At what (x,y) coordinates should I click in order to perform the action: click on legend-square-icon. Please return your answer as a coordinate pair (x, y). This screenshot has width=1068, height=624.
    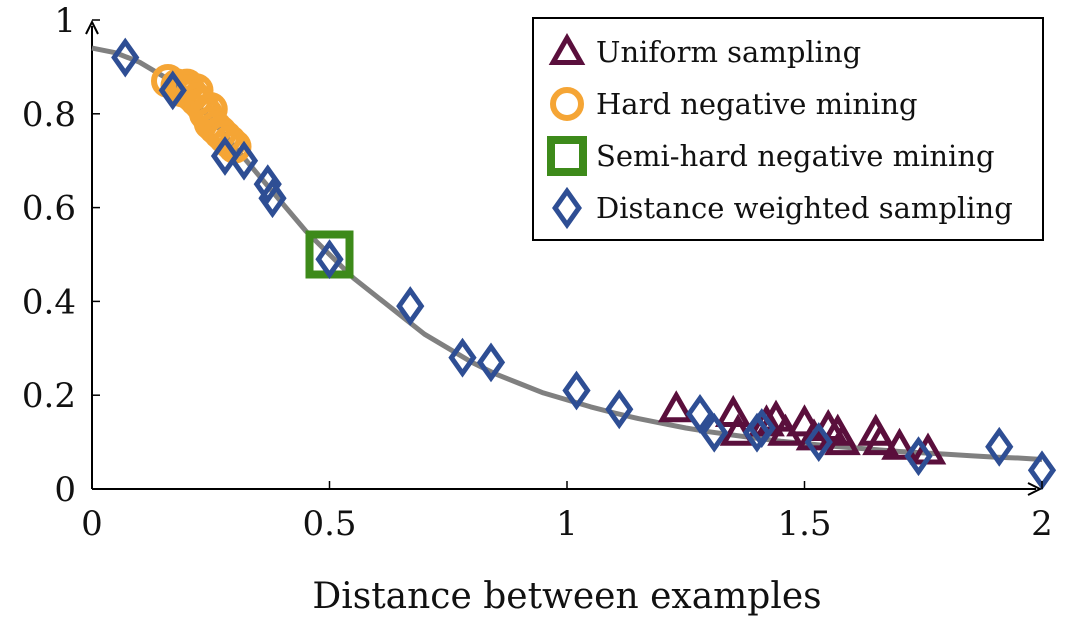
    Looking at the image, I should click on (567, 156).